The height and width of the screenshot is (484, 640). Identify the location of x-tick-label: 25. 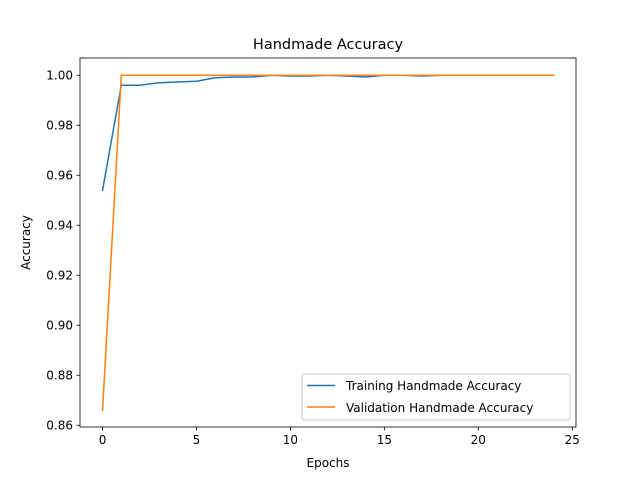
(572, 440).